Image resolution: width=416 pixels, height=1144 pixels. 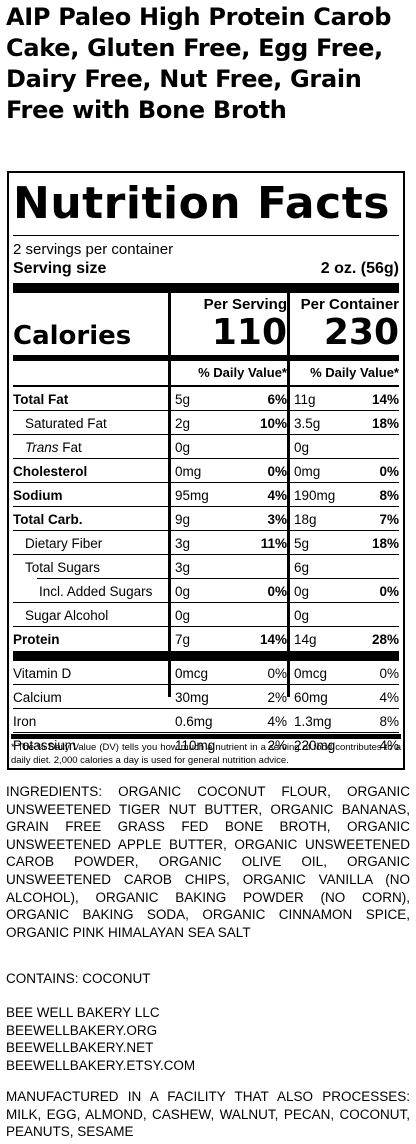 I want to click on amount-per-container: 190mg, so click(x=315, y=495).